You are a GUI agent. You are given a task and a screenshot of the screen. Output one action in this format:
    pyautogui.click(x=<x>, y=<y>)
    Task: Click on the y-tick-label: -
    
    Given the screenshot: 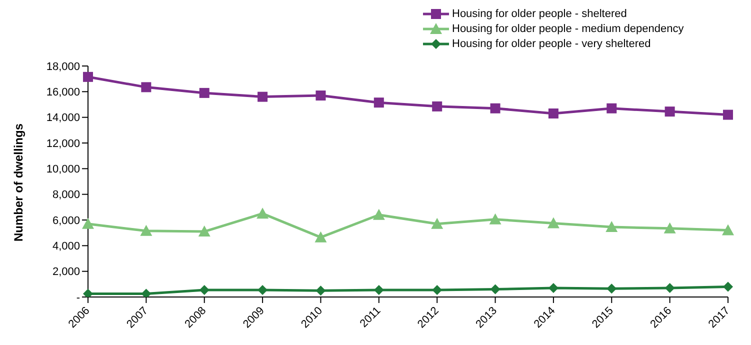 What is the action you would take?
    pyautogui.click(x=78, y=298)
    